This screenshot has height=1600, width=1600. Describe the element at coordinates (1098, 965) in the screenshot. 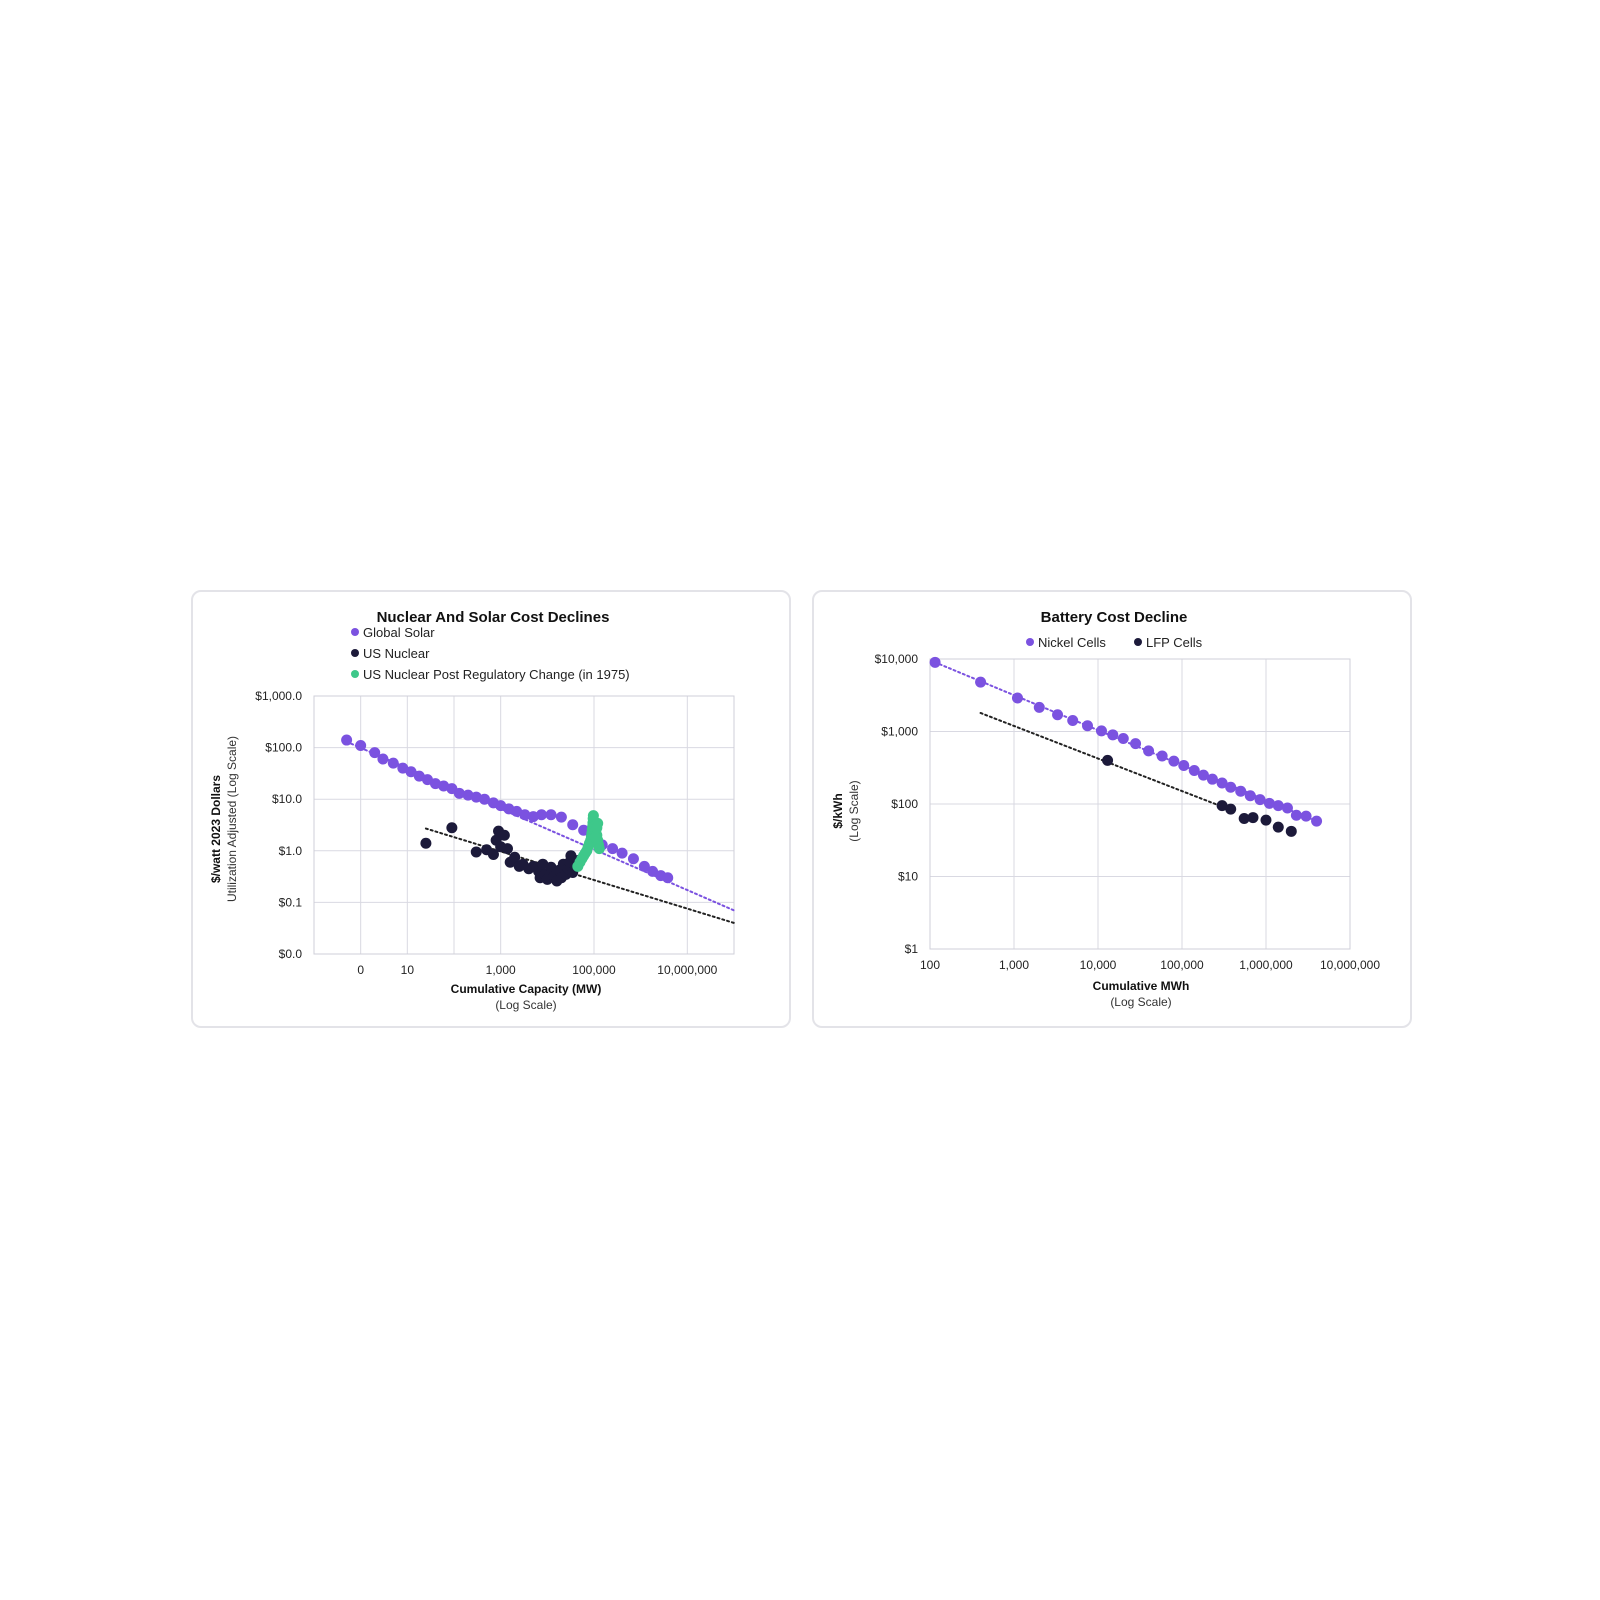

I see `x-tick-label: 10,000` at that location.